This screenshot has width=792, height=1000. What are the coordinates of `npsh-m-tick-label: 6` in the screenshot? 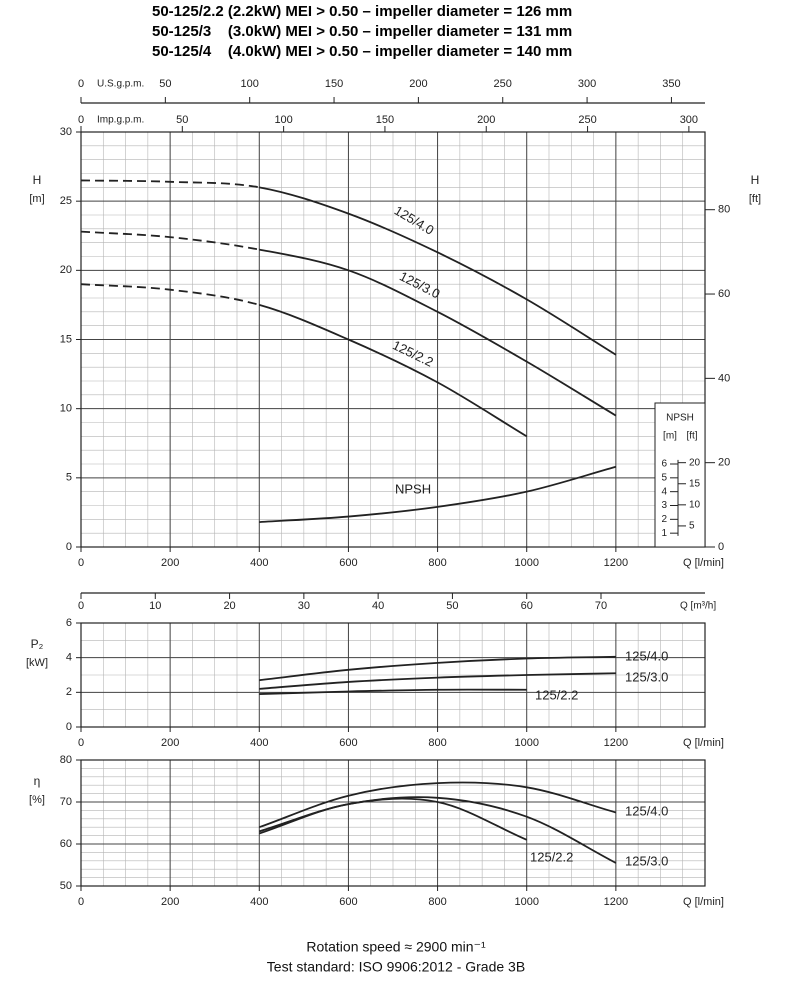 It's located at (664, 464).